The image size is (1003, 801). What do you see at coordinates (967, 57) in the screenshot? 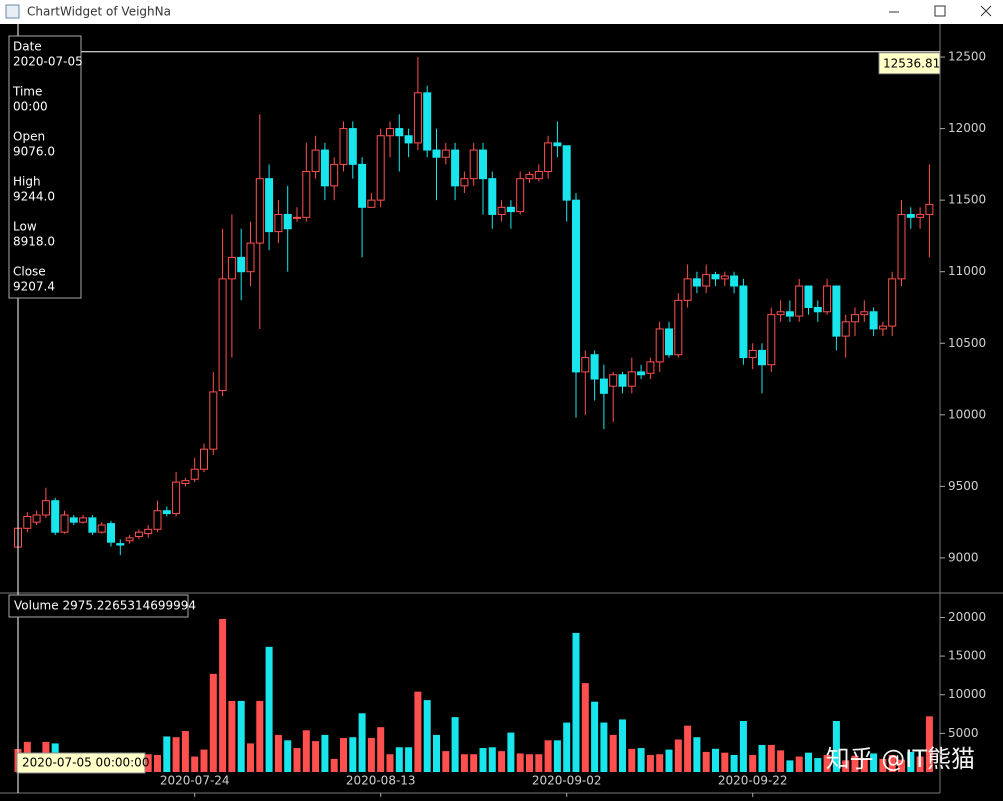
I see `y-tick-label: 12500` at bounding box center [967, 57].